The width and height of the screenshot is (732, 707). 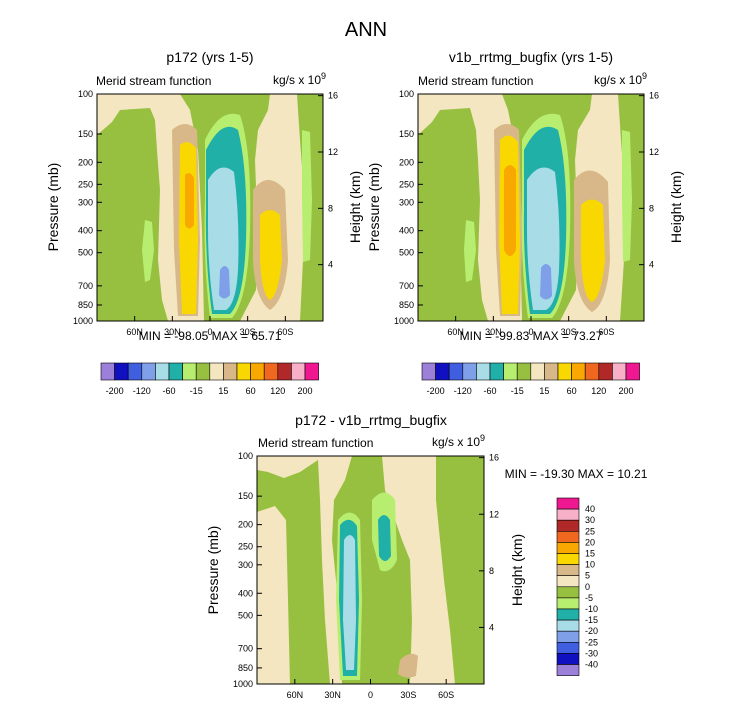 I want to click on colorbar-label: -5, so click(x=589, y=598).